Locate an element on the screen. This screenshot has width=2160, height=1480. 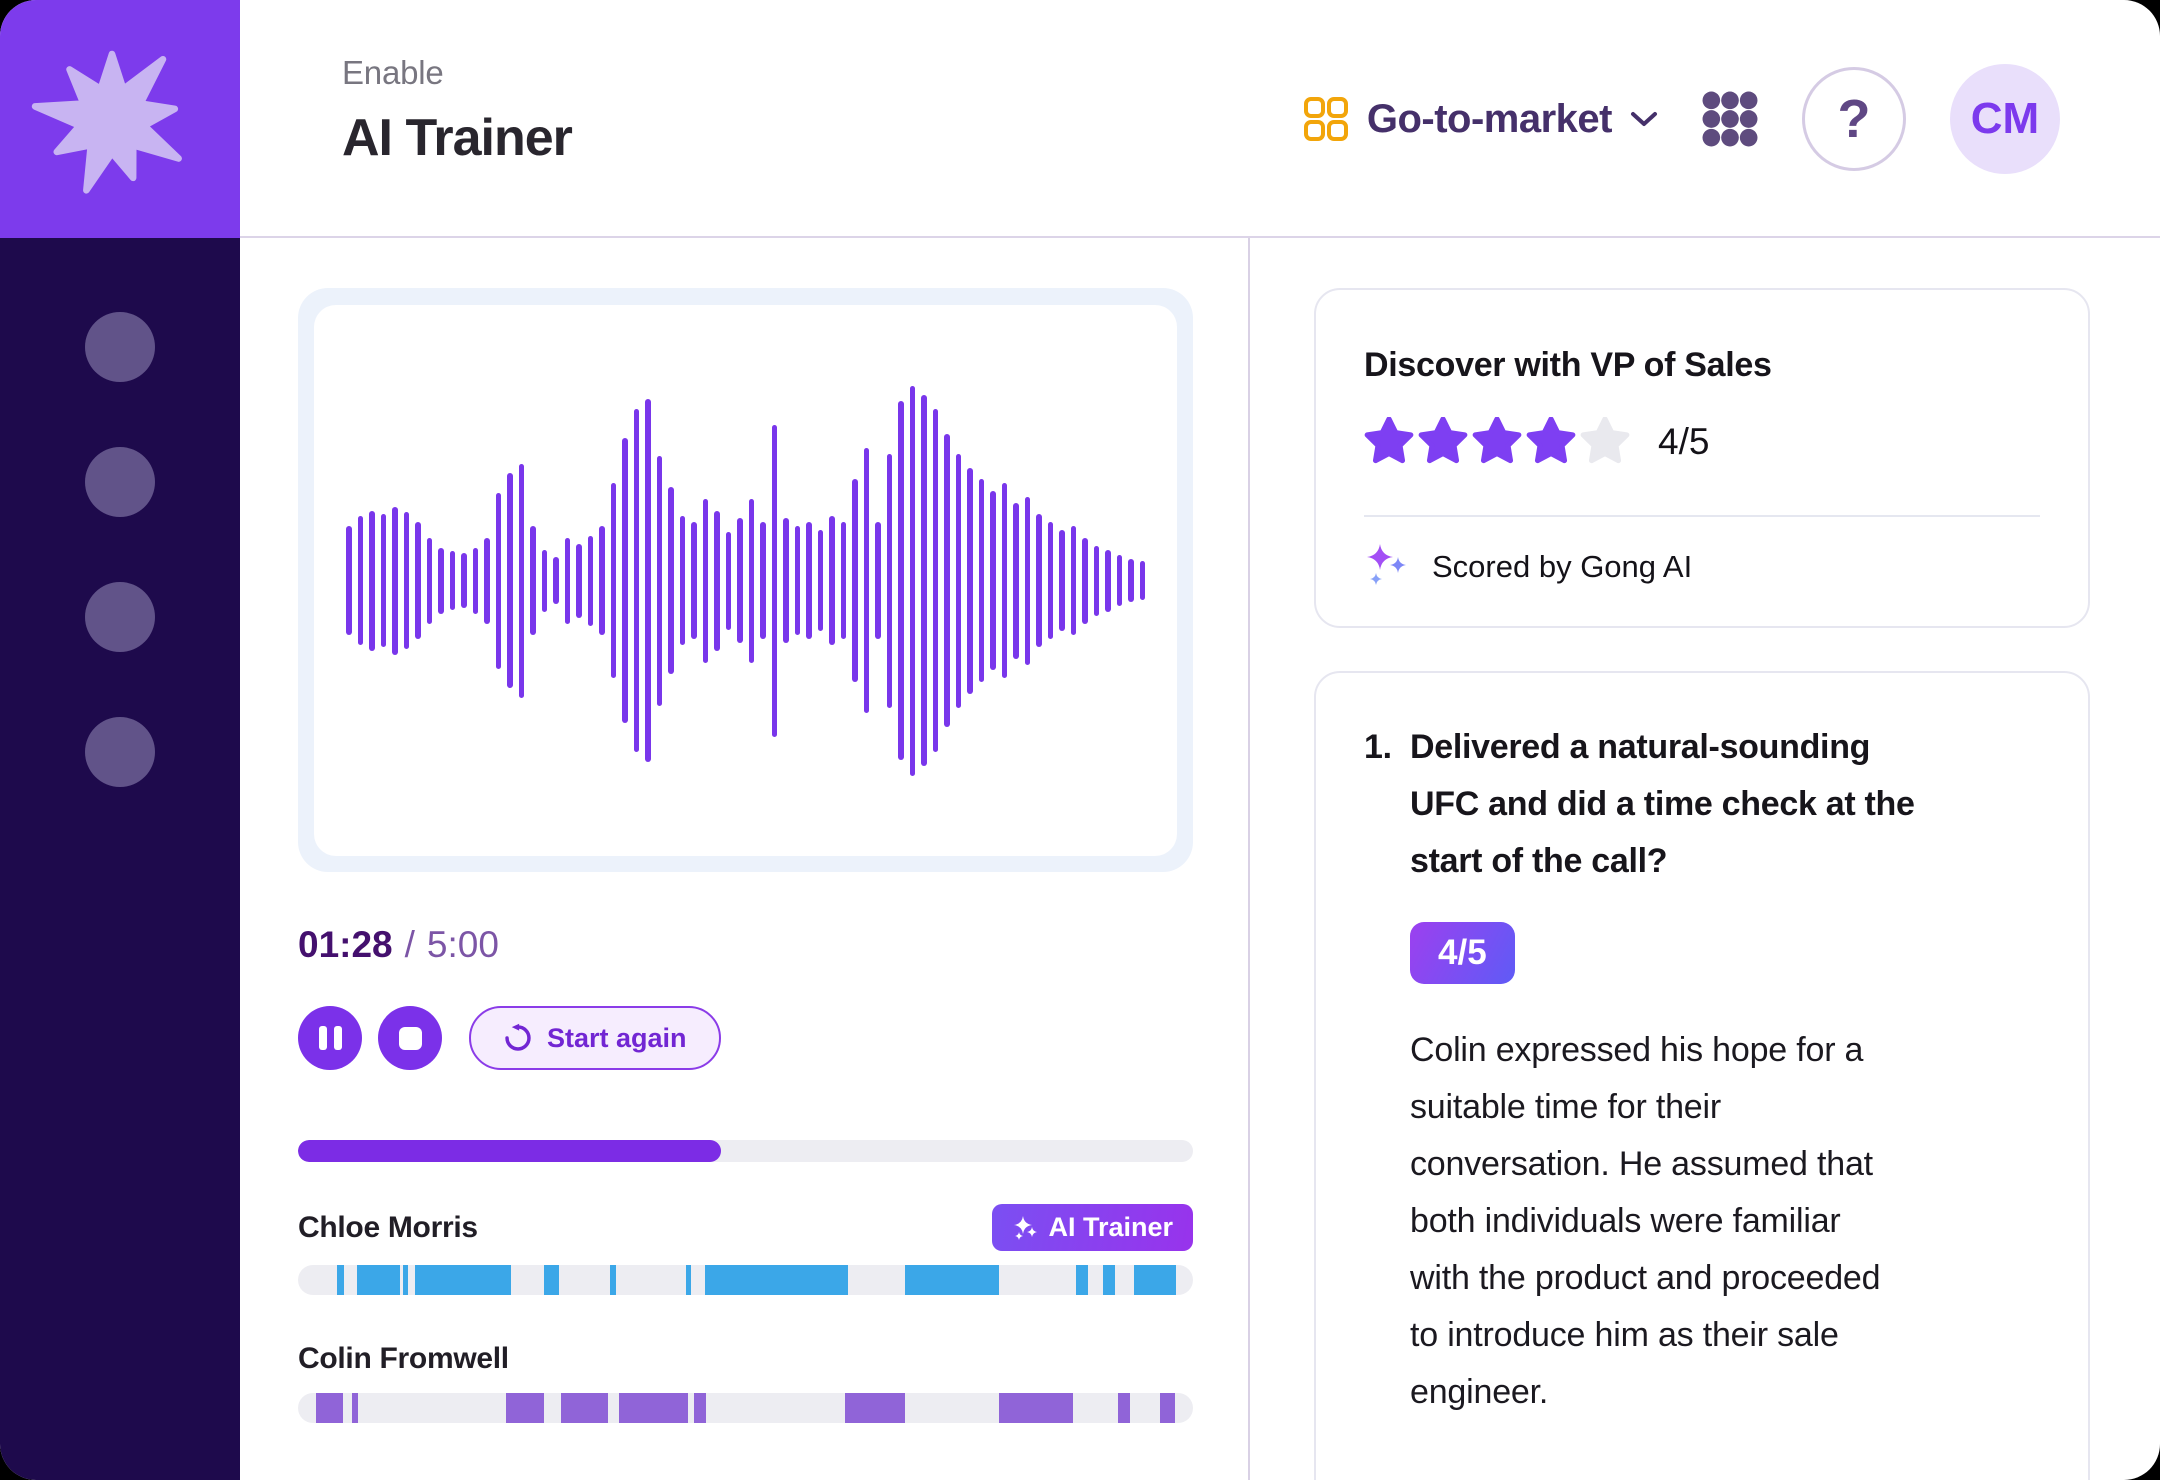
playback-time: 01:28 / 5:00 is located at coordinates (745, 945).